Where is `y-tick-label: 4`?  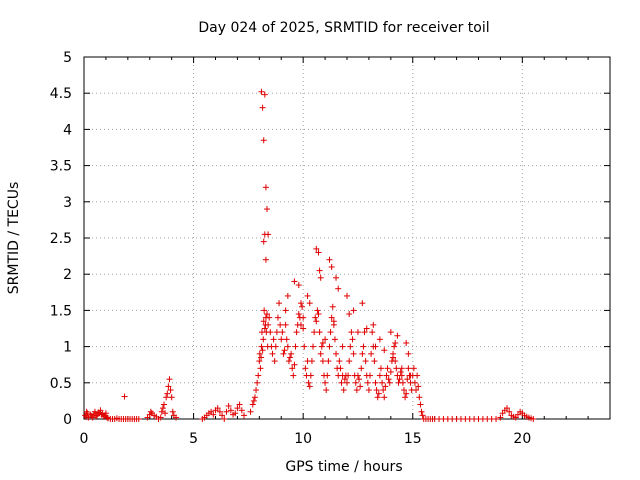
y-tick-label: 4 is located at coordinates (67, 130).